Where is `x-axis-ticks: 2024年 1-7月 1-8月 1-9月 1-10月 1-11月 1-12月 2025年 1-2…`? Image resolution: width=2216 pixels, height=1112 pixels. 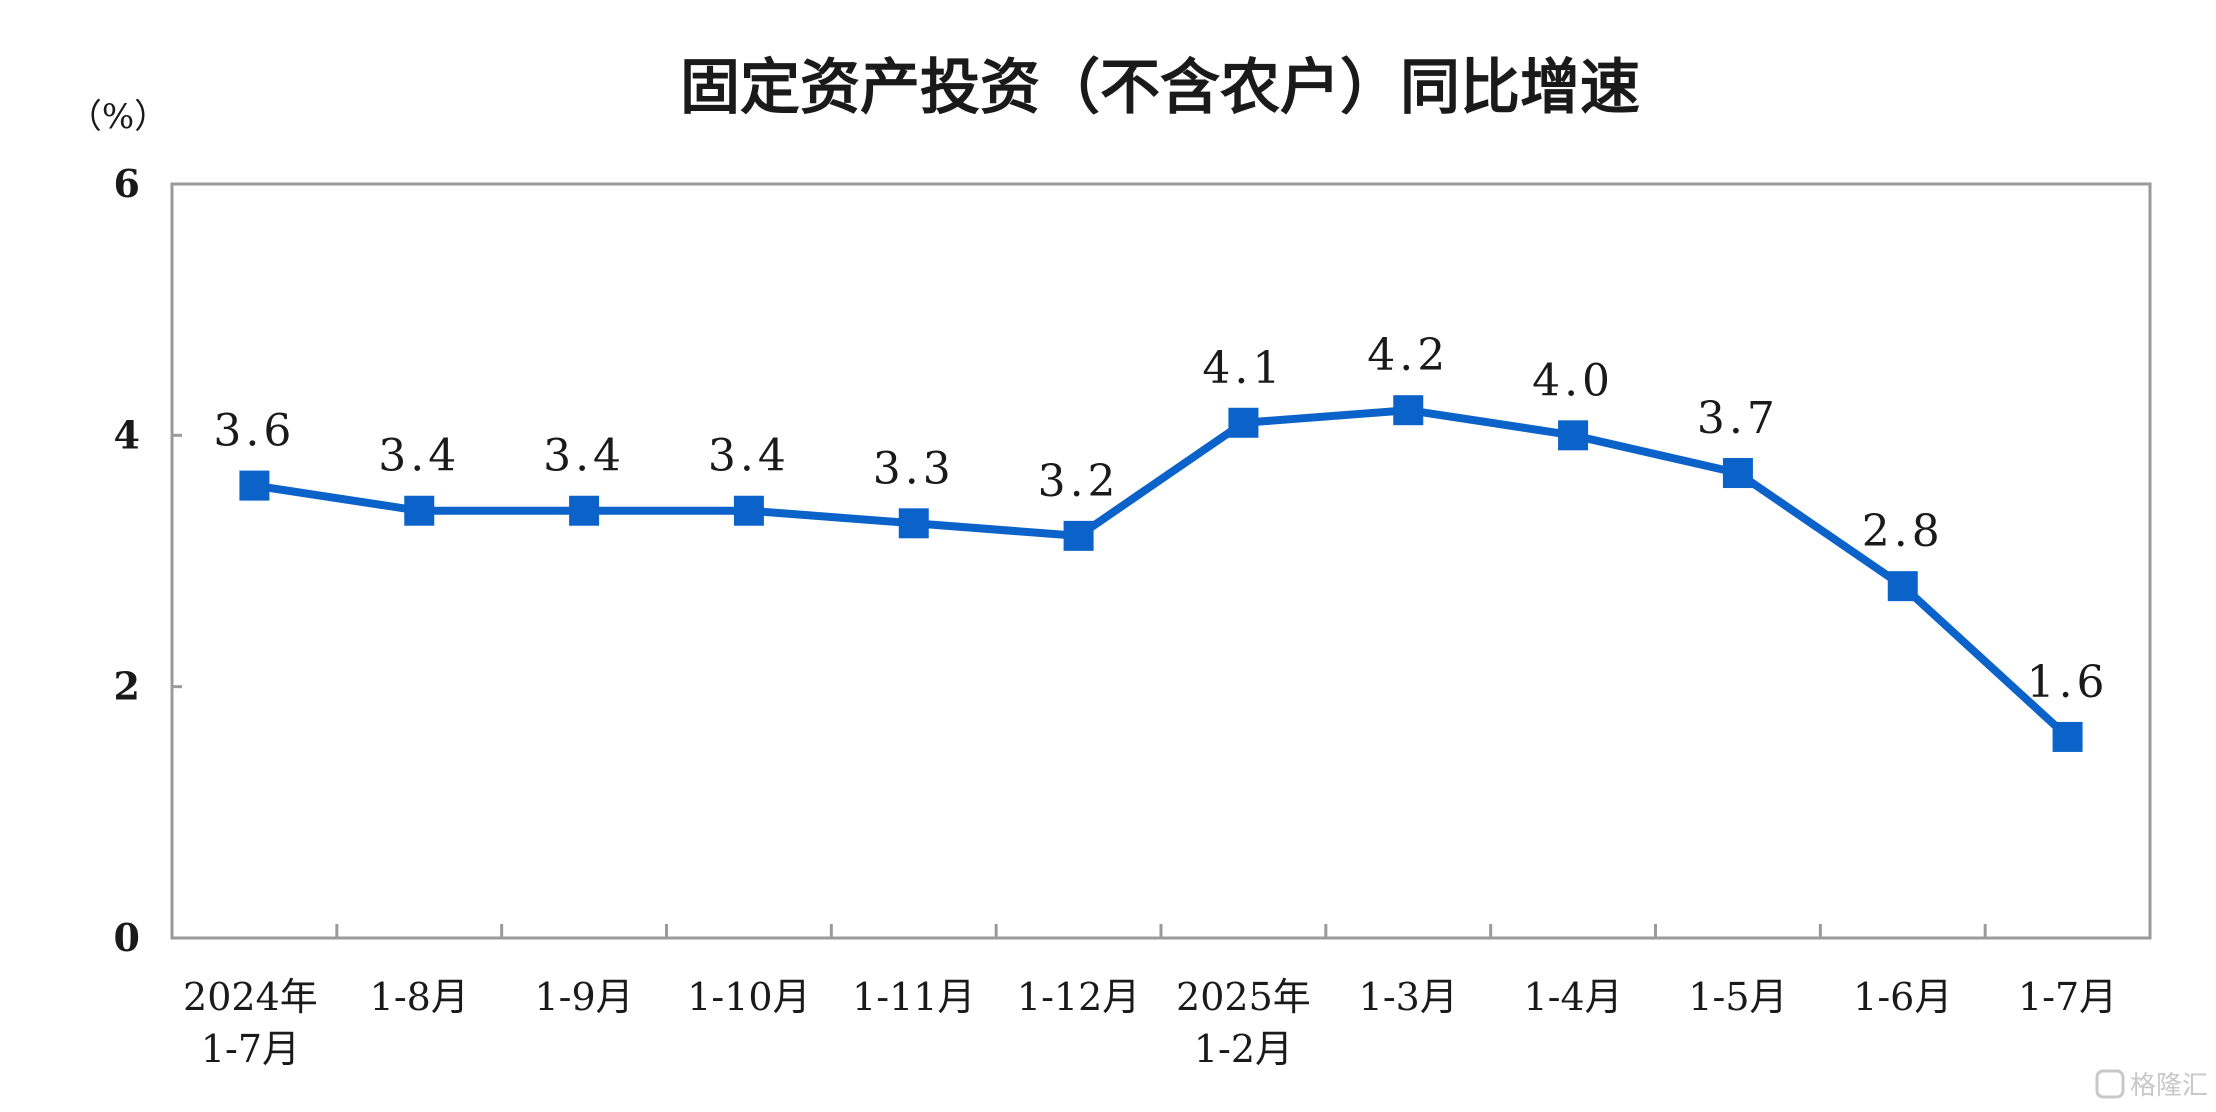
x-axis-ticks: 2024年 1-7月 1-8月 1-9月 1-10月 1-11月 1-12月 2025年 1-2… is located at coordinates (1150, 997).